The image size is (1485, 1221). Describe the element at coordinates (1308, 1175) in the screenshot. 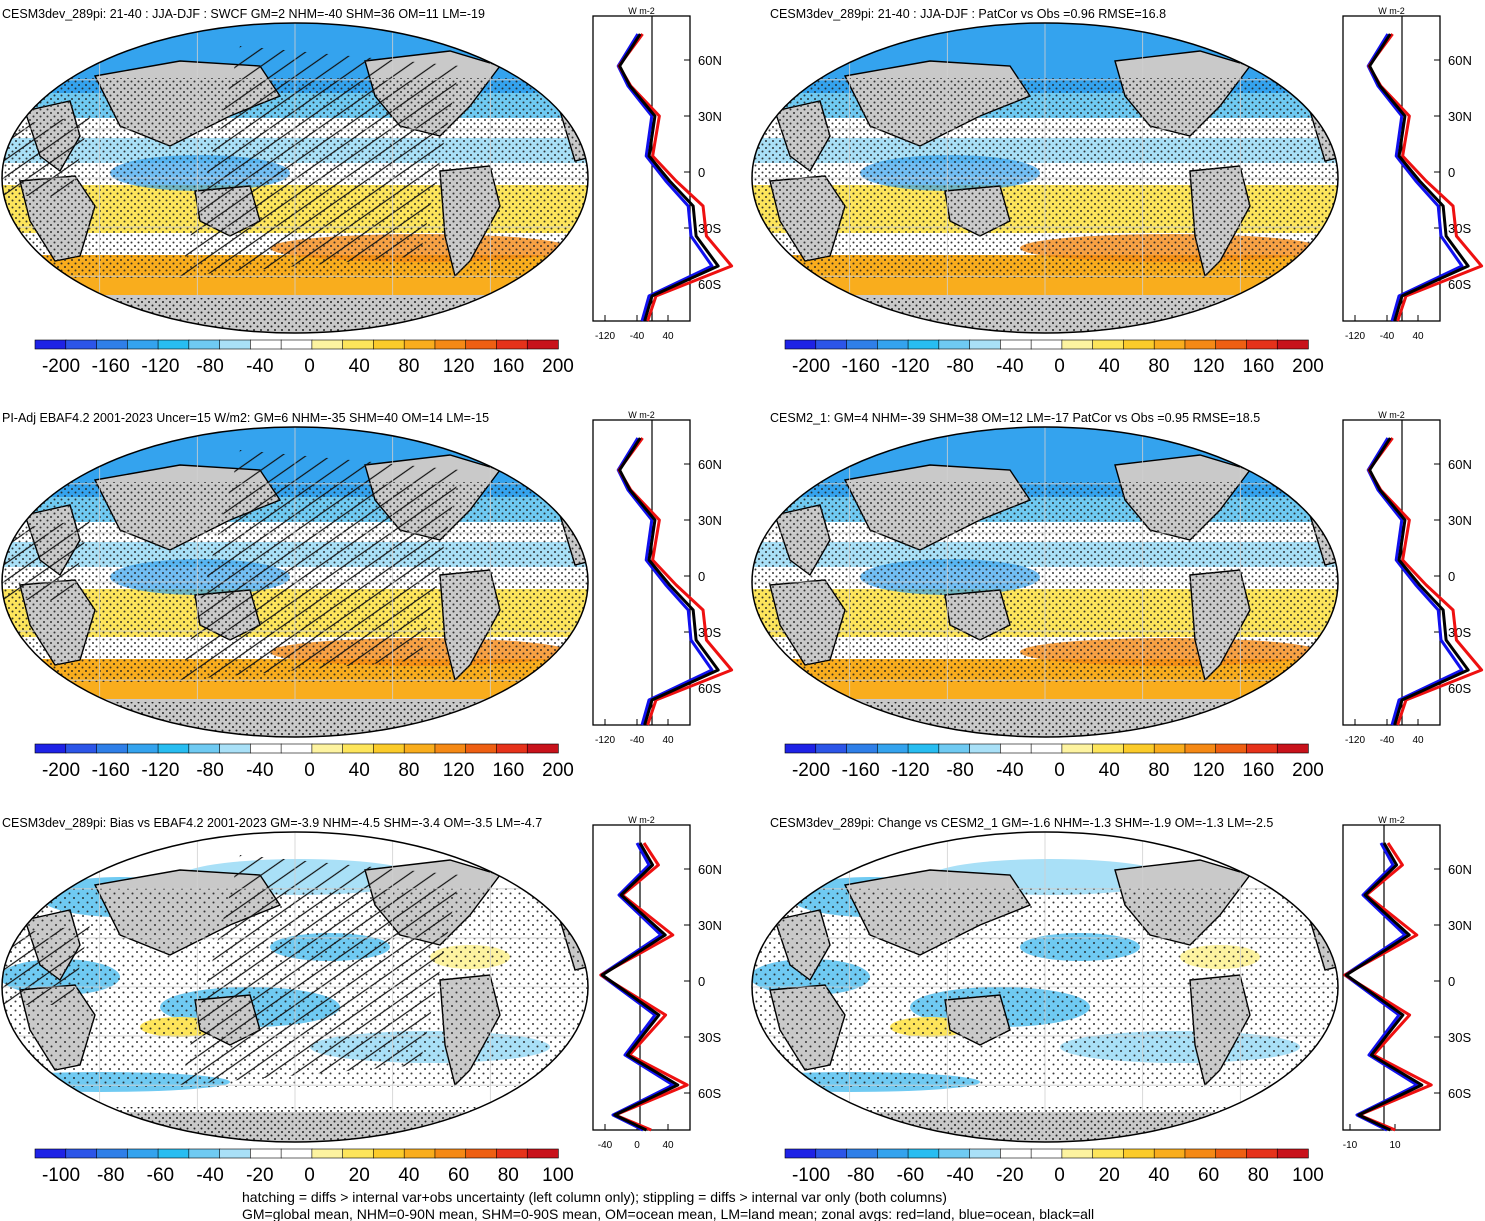

I see `colorbar-tick-label: 100` at that location.